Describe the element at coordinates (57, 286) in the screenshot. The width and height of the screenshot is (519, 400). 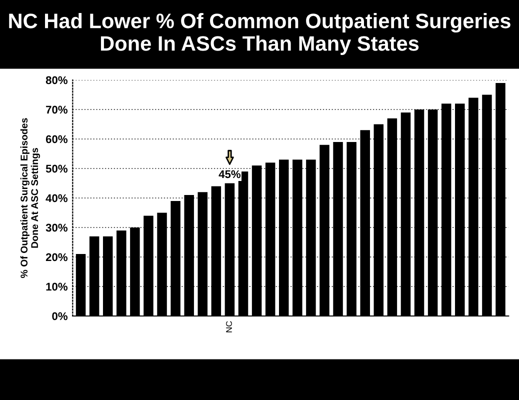
I see `y-tick-label: 10%` at that location.